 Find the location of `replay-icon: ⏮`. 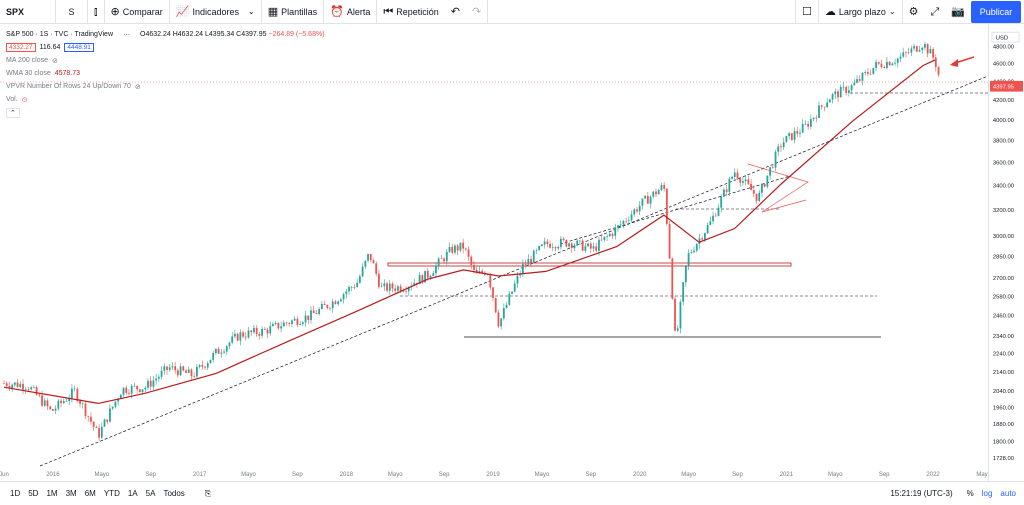

replay-icon: ⏮ is located at coordinates (388, 11).